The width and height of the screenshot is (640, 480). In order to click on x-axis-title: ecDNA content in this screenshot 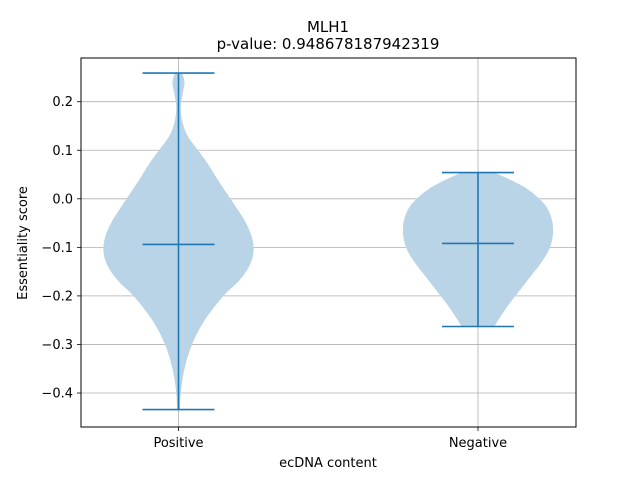, I will do `click(328, 463)`.